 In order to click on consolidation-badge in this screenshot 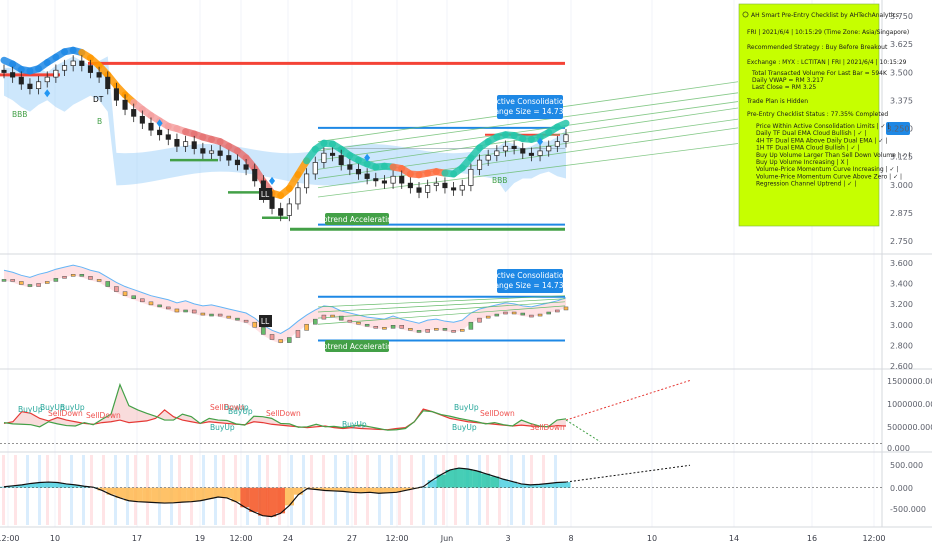, I will do `click(530, 281)`.